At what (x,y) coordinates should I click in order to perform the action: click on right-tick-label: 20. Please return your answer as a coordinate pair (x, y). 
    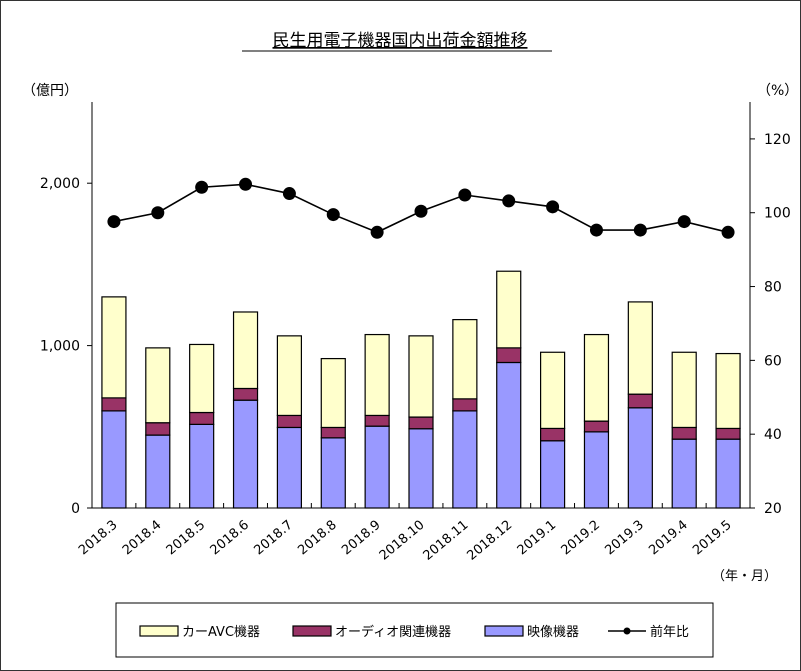
    Looking at the image, I should click on (773, 509).